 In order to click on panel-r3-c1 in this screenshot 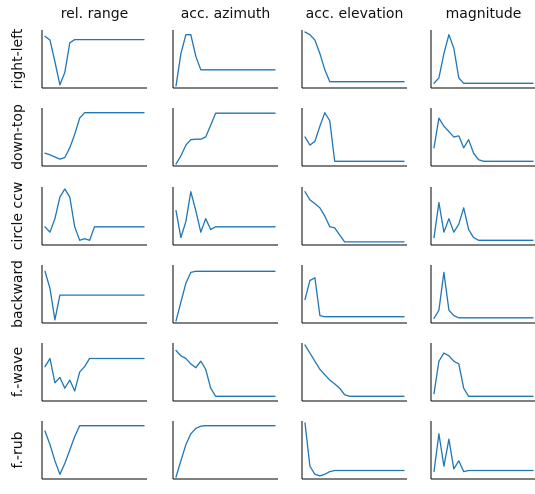, I will do `click(225, 294)`.